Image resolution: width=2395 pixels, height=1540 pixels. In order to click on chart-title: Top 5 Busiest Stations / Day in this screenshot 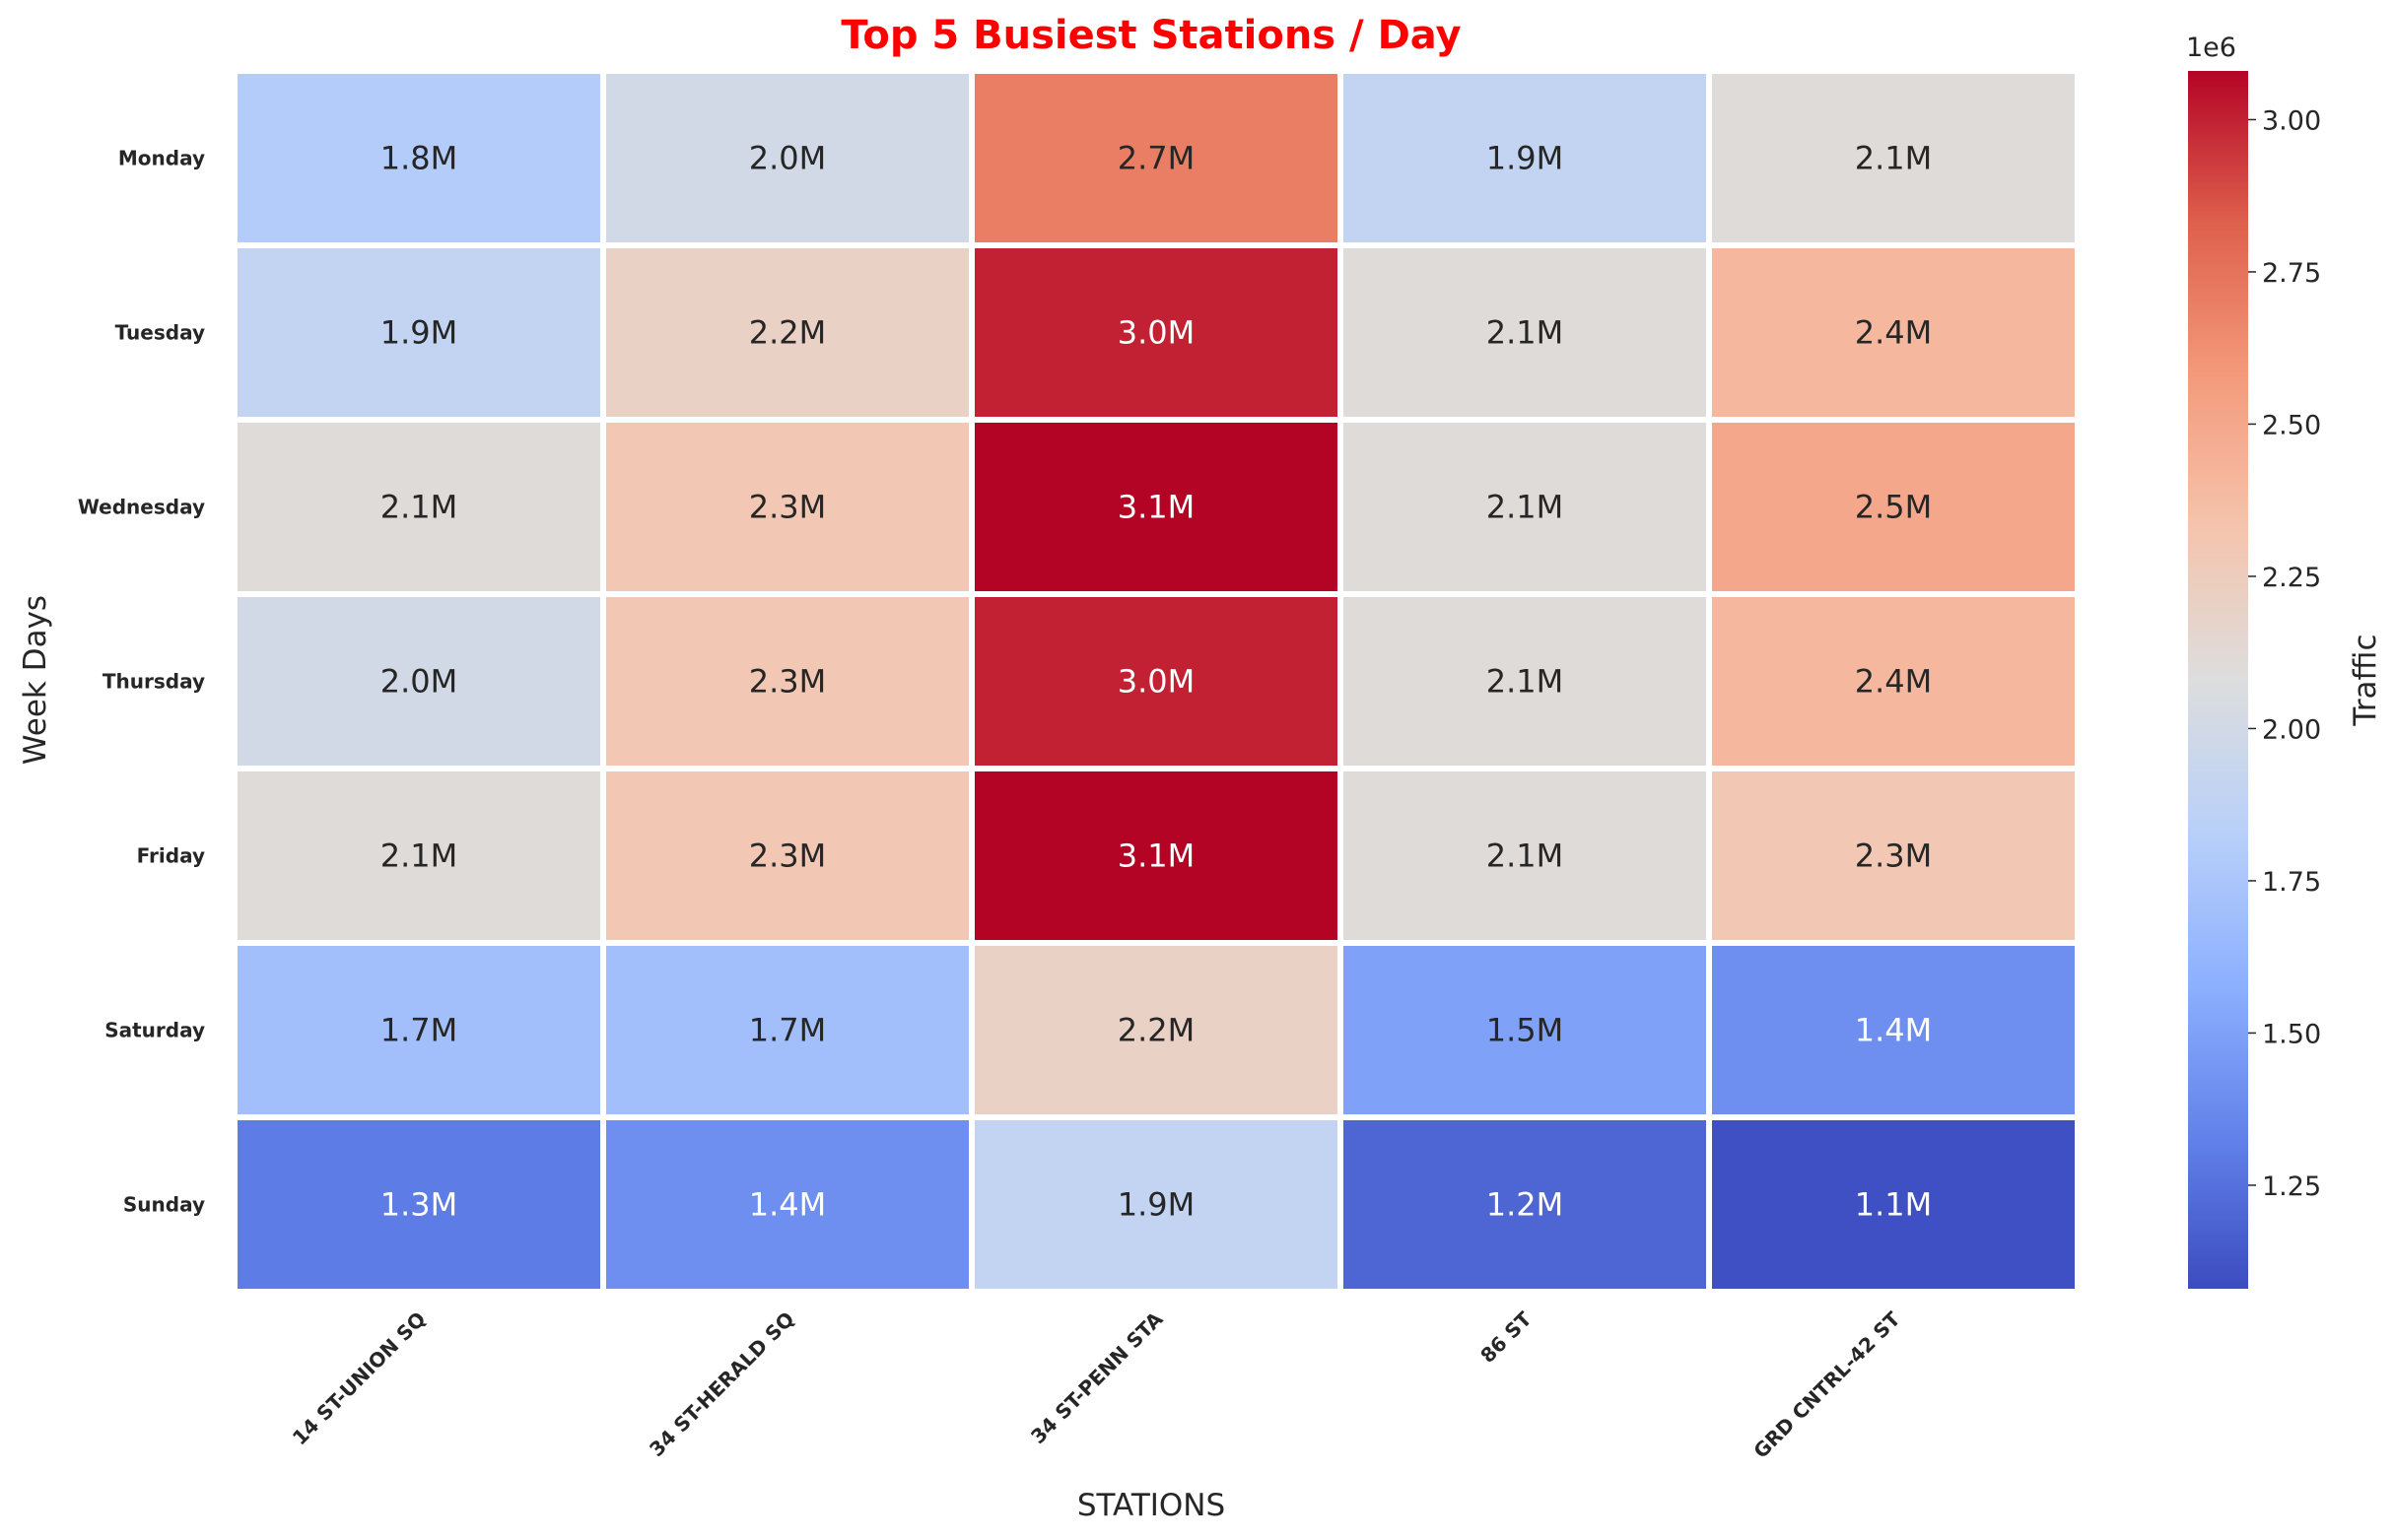, I will do `click(1151, 36)`.